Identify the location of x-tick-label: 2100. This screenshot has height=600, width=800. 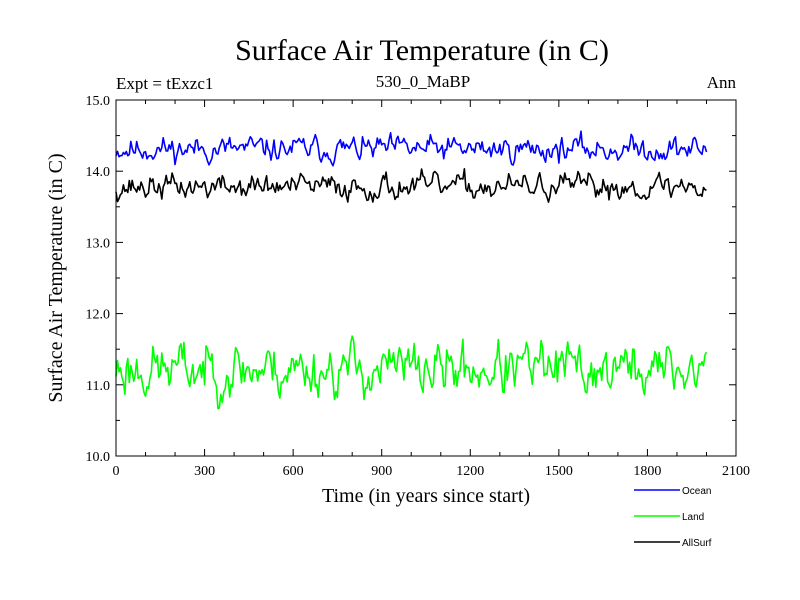
(736, 471).